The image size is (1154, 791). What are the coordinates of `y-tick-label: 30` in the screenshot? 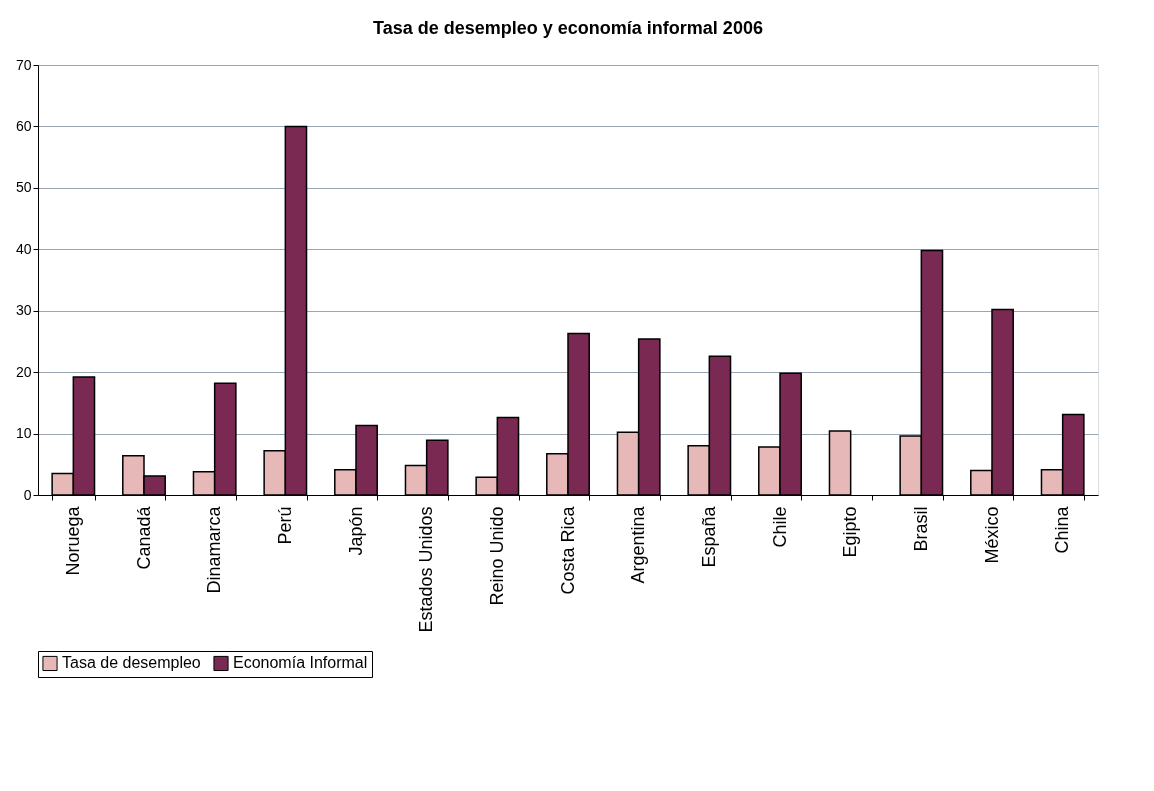 It's located at (23, 310).